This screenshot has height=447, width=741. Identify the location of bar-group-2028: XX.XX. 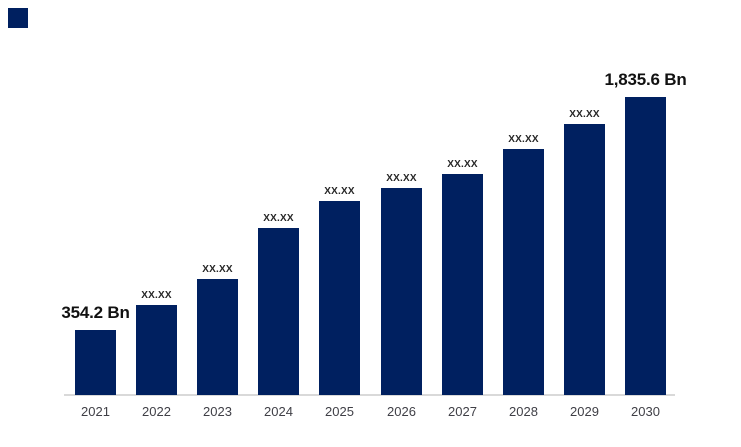
(523, 264).